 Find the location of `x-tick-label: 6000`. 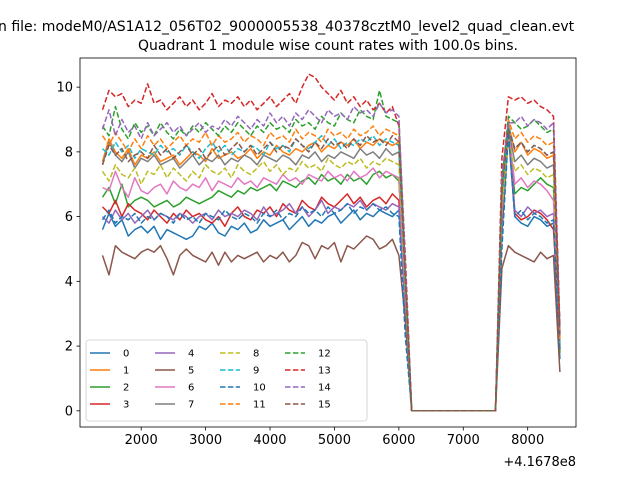

x-tick-label: 6000 is located at coordinates (398, 440).